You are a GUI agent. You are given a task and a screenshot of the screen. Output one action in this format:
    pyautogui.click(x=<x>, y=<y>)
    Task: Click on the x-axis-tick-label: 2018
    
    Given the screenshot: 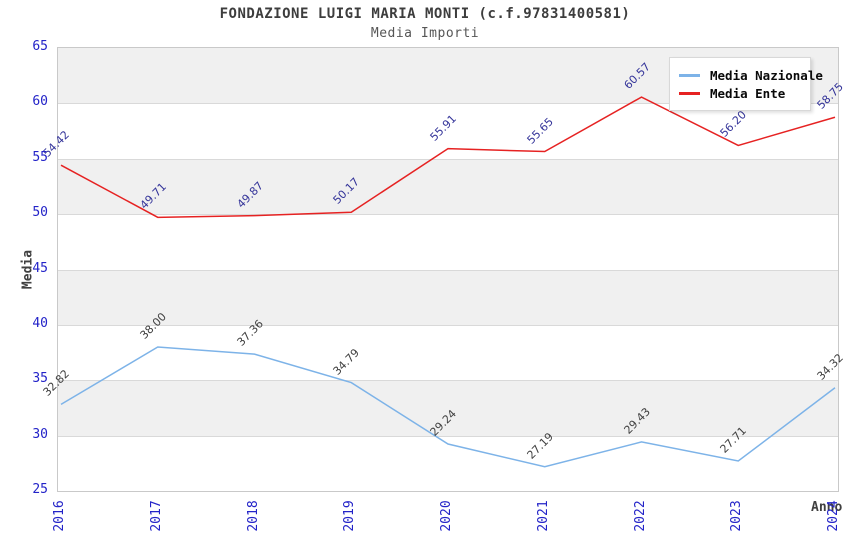 What is the action you would take?
    pyautogui.click(x=253, y=516)
    